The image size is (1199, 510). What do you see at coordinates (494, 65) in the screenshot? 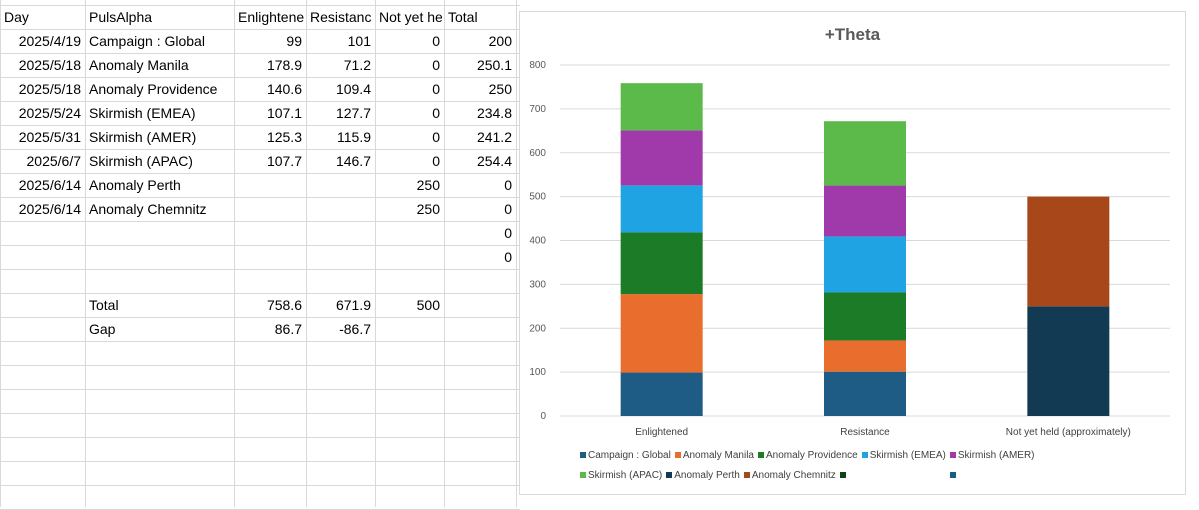
I see `table-cell: 250.1` at bounding box center [494, 65].